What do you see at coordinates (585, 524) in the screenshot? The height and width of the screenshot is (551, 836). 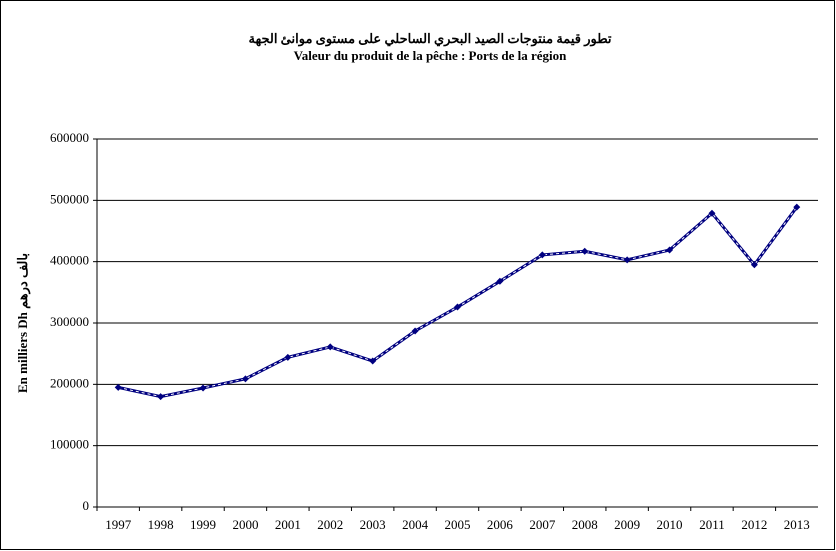 I see `x-tick-label: 2008` at bounding box center [585, 524].